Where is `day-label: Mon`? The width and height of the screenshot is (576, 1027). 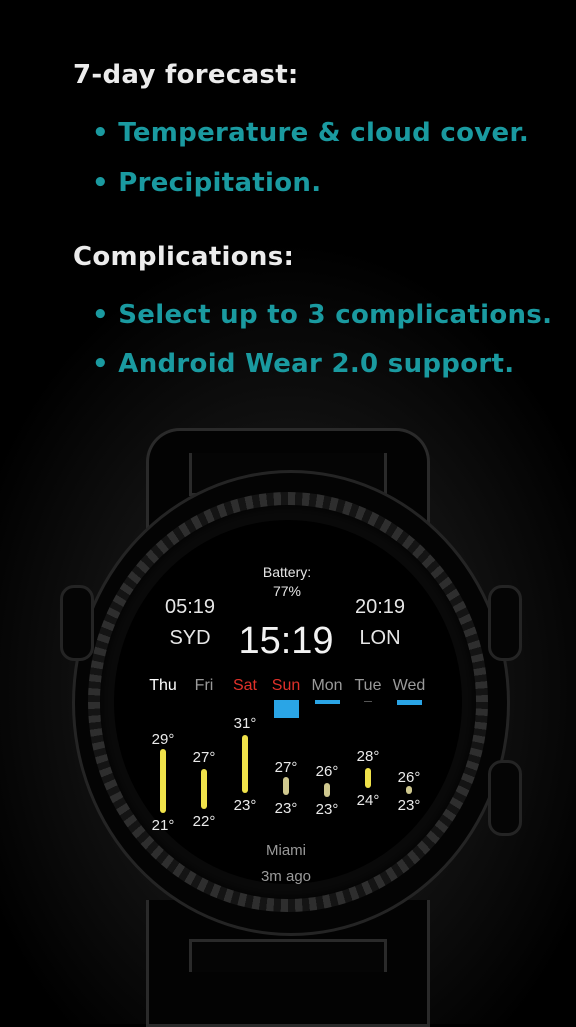
day-label: Mon is located at coordinates (327, 685).